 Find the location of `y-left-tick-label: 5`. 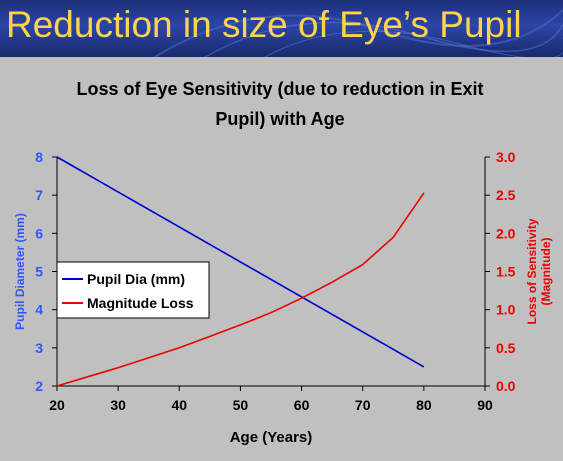

y-left-tick-label: 5 is located at coordinates (39, 272).